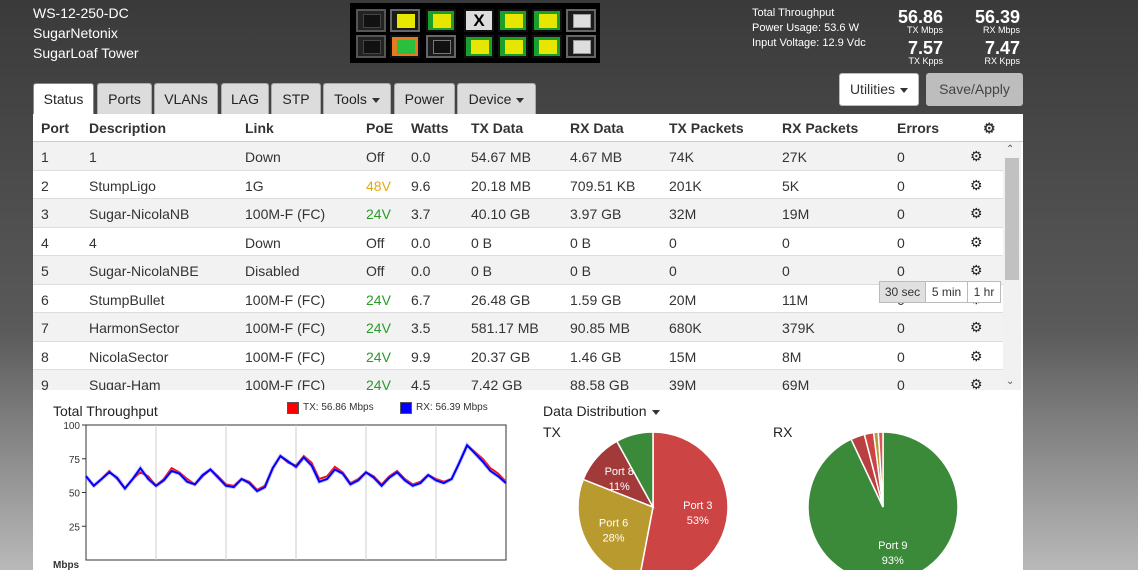 The width and height of the screenshot is (1138, 570). What do you see at coordinates (879, 89) in the screenshot?
I see `utilities-button: Utilities` at bounding box center [879, 89].